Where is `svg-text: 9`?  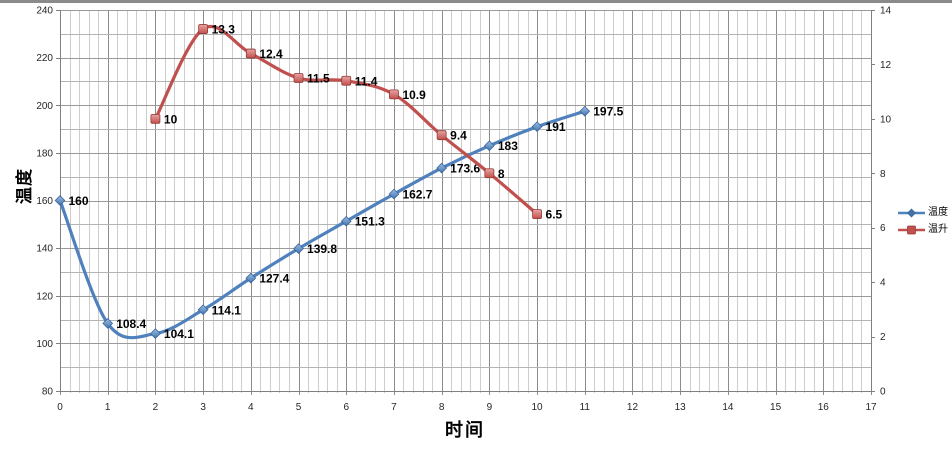
svg-text: 9 is located at coordinates (490, 407).